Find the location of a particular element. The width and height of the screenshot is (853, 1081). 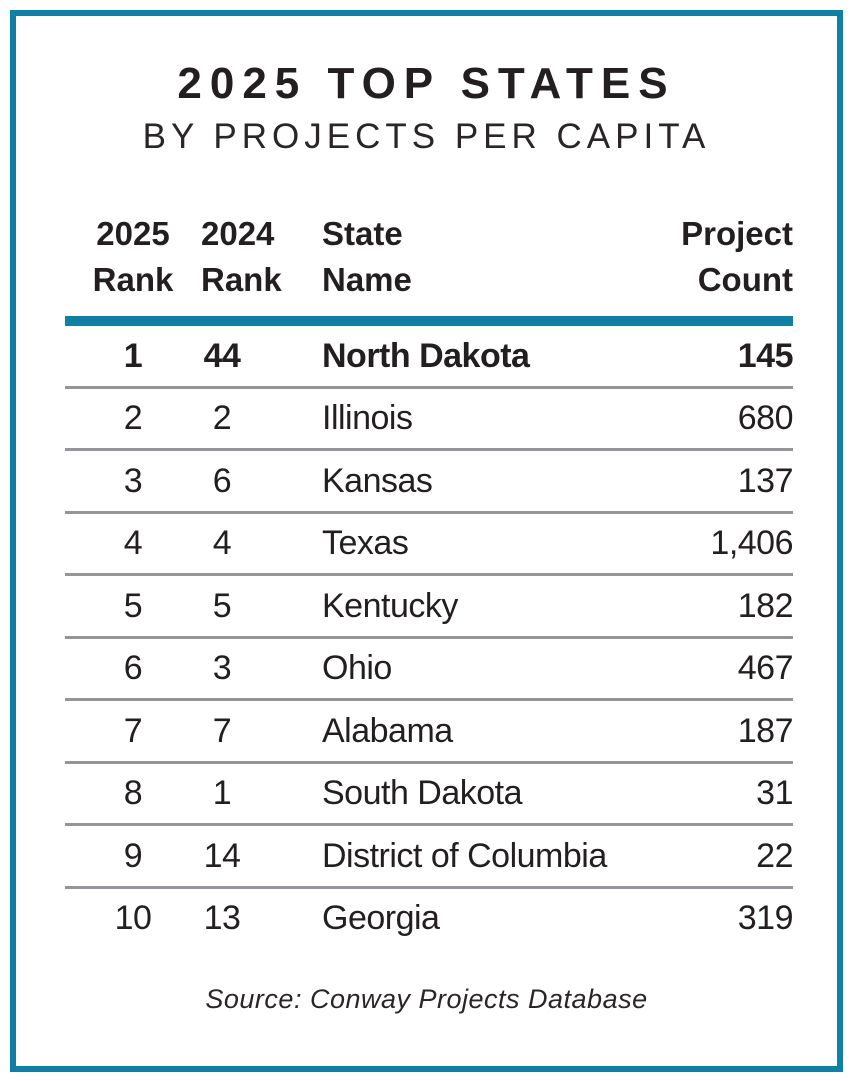

table-row: 9 14 District of Columbia 22 is located at coordinates (429, 857).